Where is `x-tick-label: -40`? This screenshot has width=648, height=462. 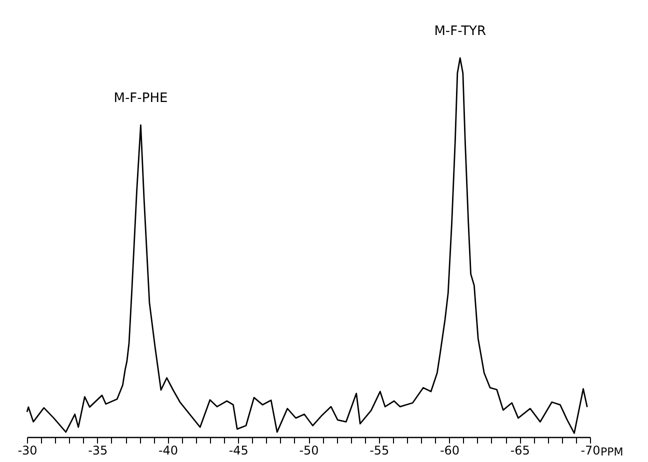
x-tick-label: -40 is located at coordinates (168, 451).